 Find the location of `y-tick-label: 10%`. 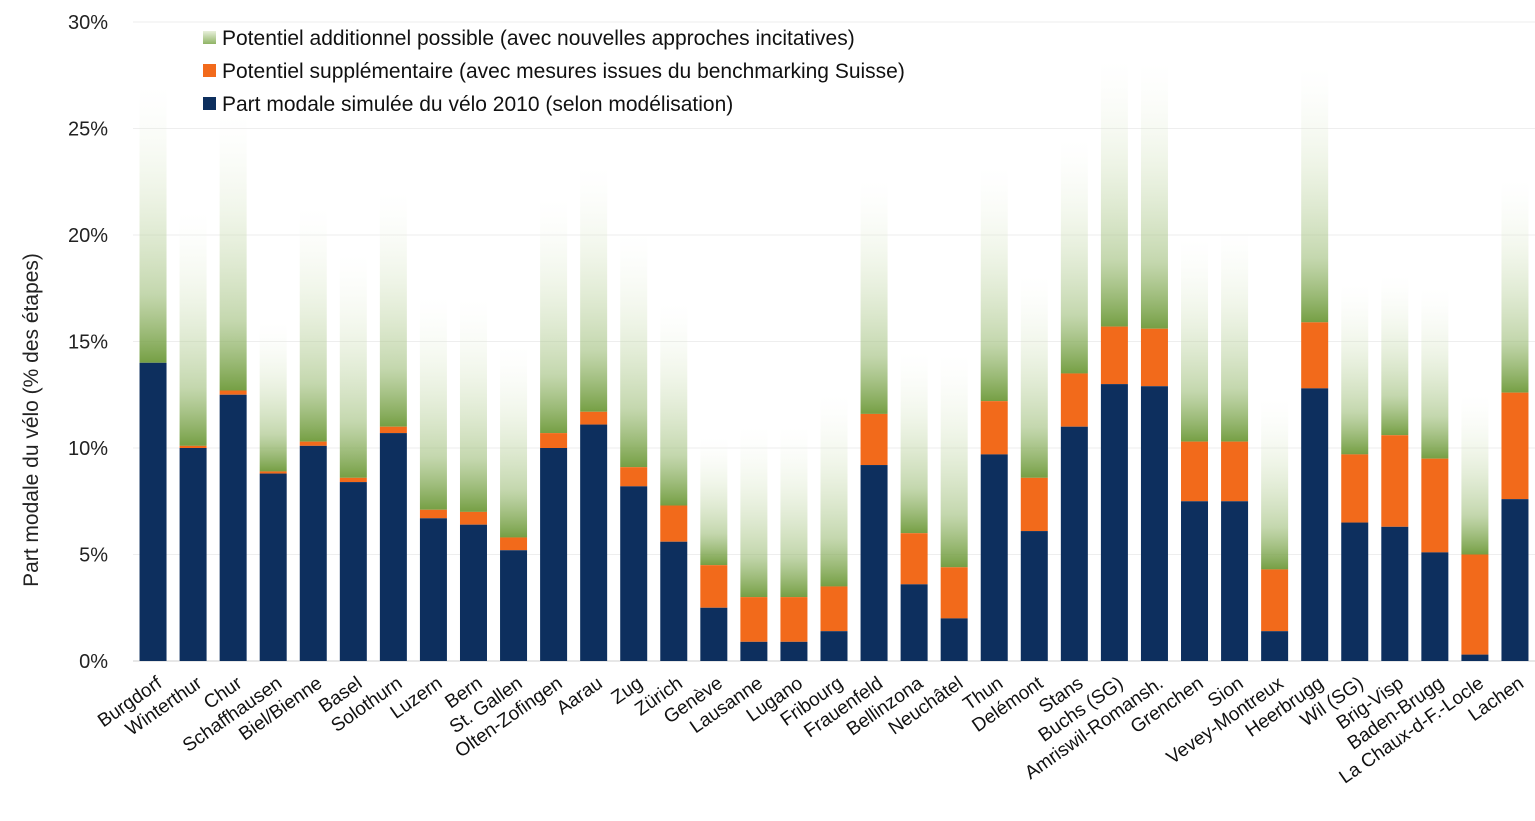

y-tick-label: 10% is located at coordinates (88, 449).